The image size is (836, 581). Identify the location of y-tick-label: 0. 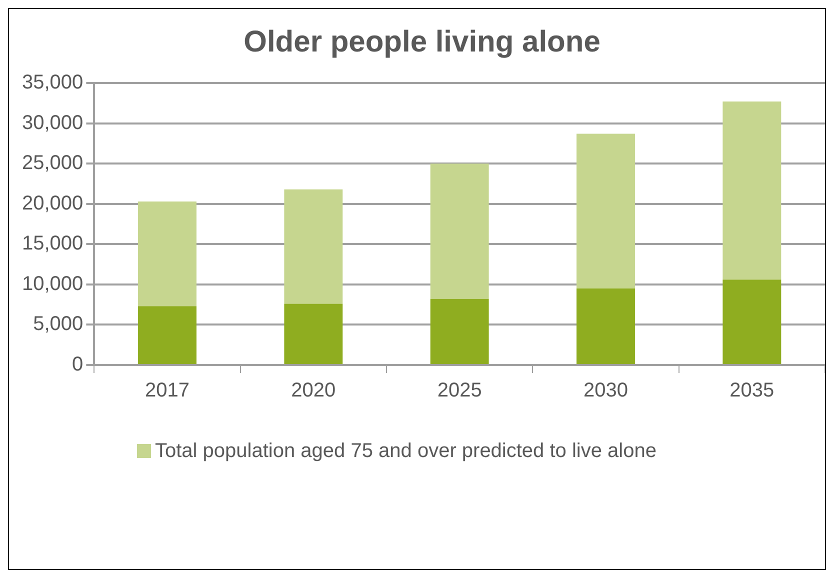
(78, 365).